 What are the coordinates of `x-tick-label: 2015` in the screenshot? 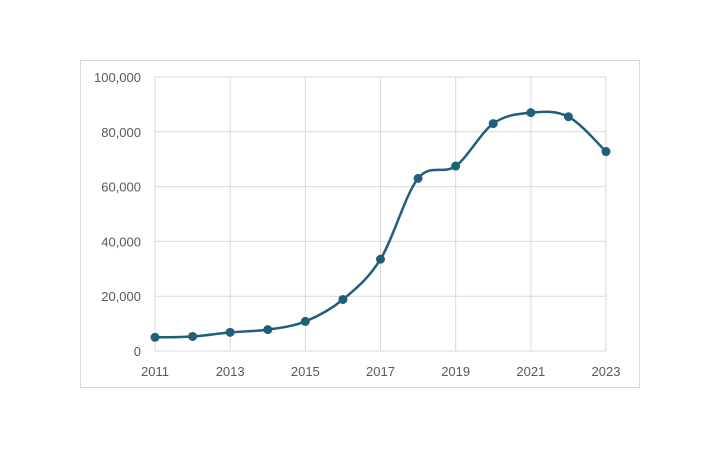 It's located at (305, 371).